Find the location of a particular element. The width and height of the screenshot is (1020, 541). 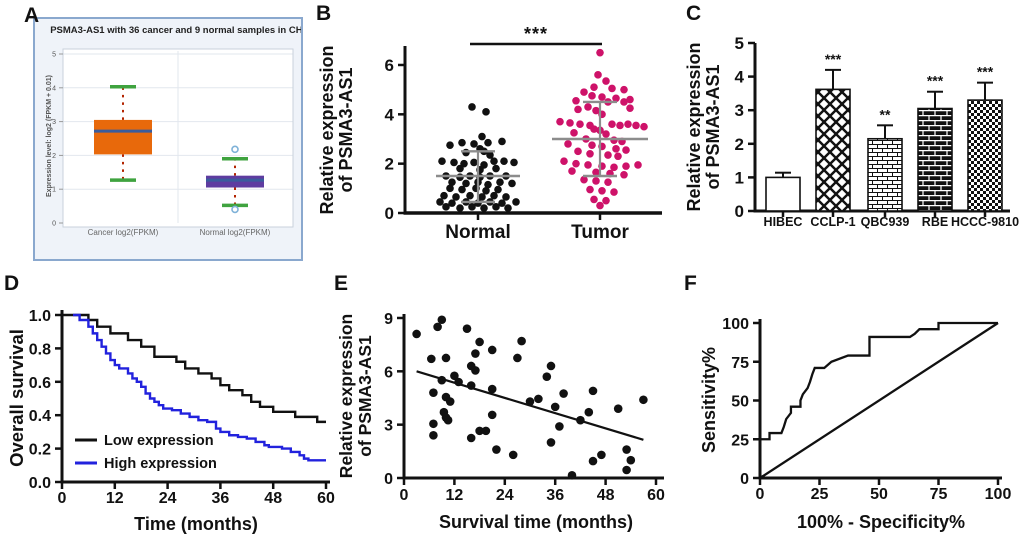

svg-text: Sensitivity% is located at coordinates (709, 400).